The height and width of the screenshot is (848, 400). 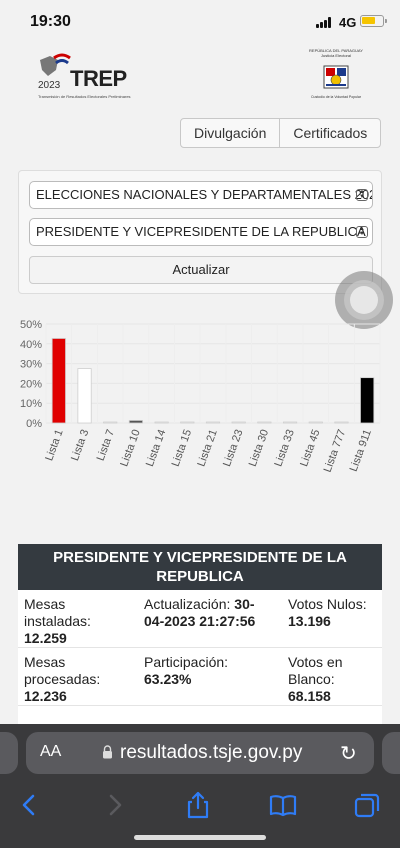 What do you see at coordinates (198, 805) in the screenshot?
I see `share-icon` at bounding box center [198, 805].